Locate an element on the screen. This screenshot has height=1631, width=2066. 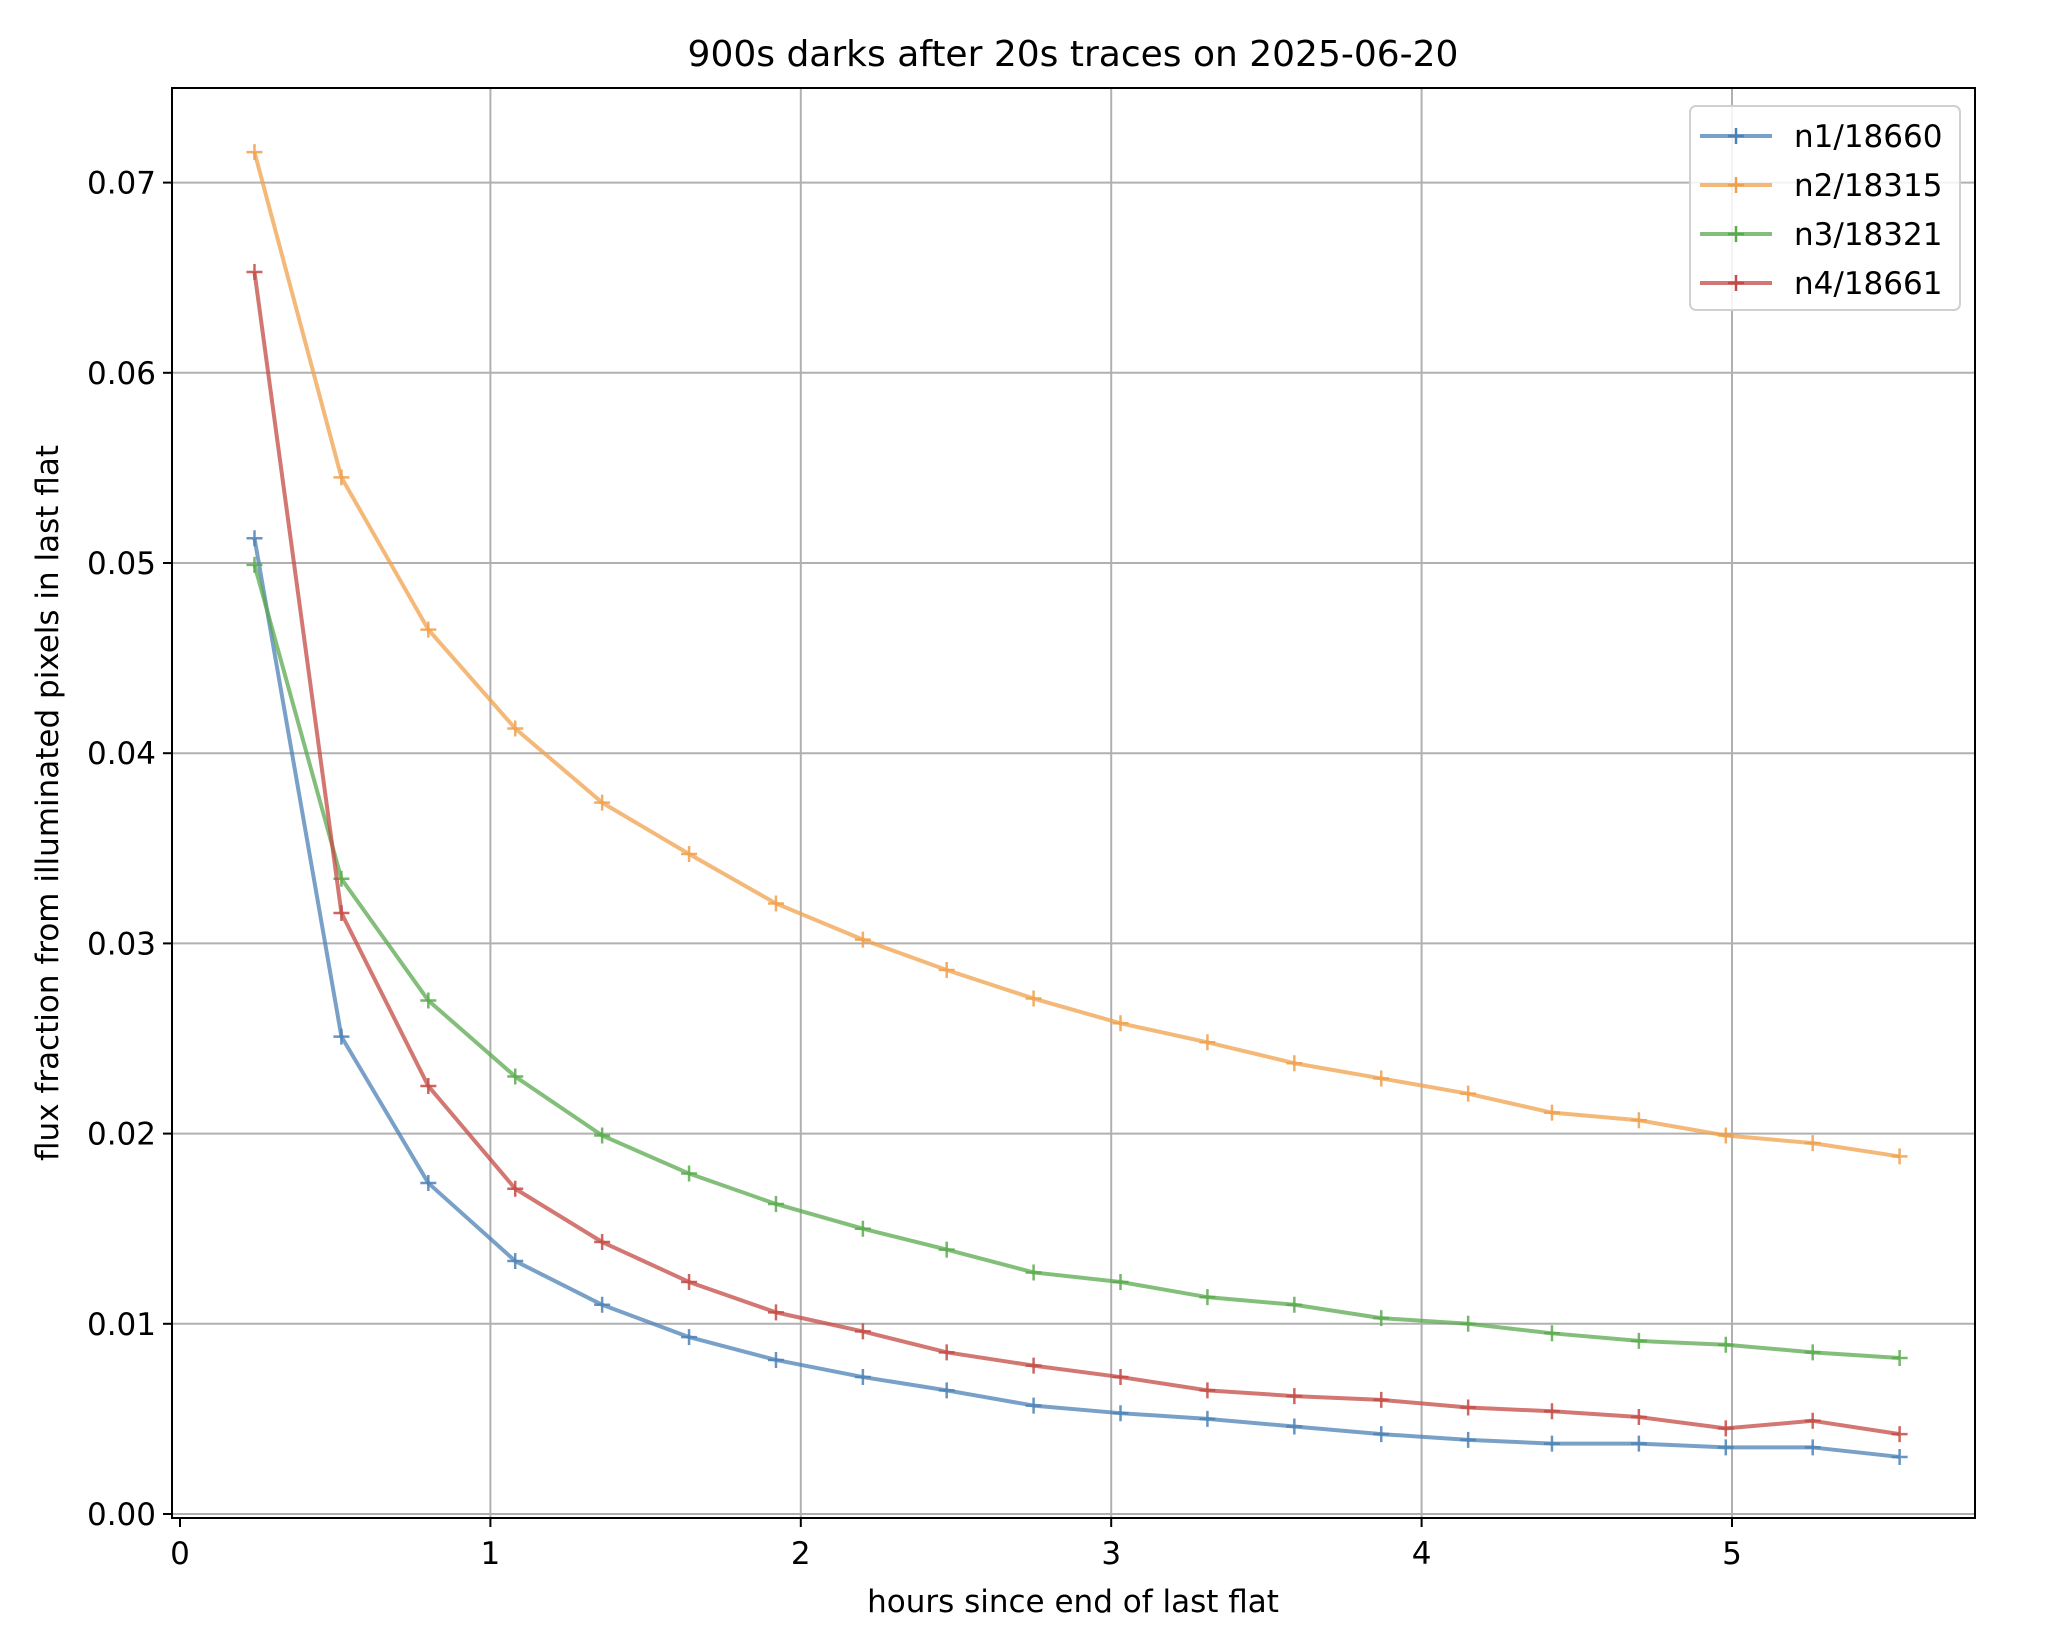
x-tick-label: 1 is located at coordinates (491, 1554).